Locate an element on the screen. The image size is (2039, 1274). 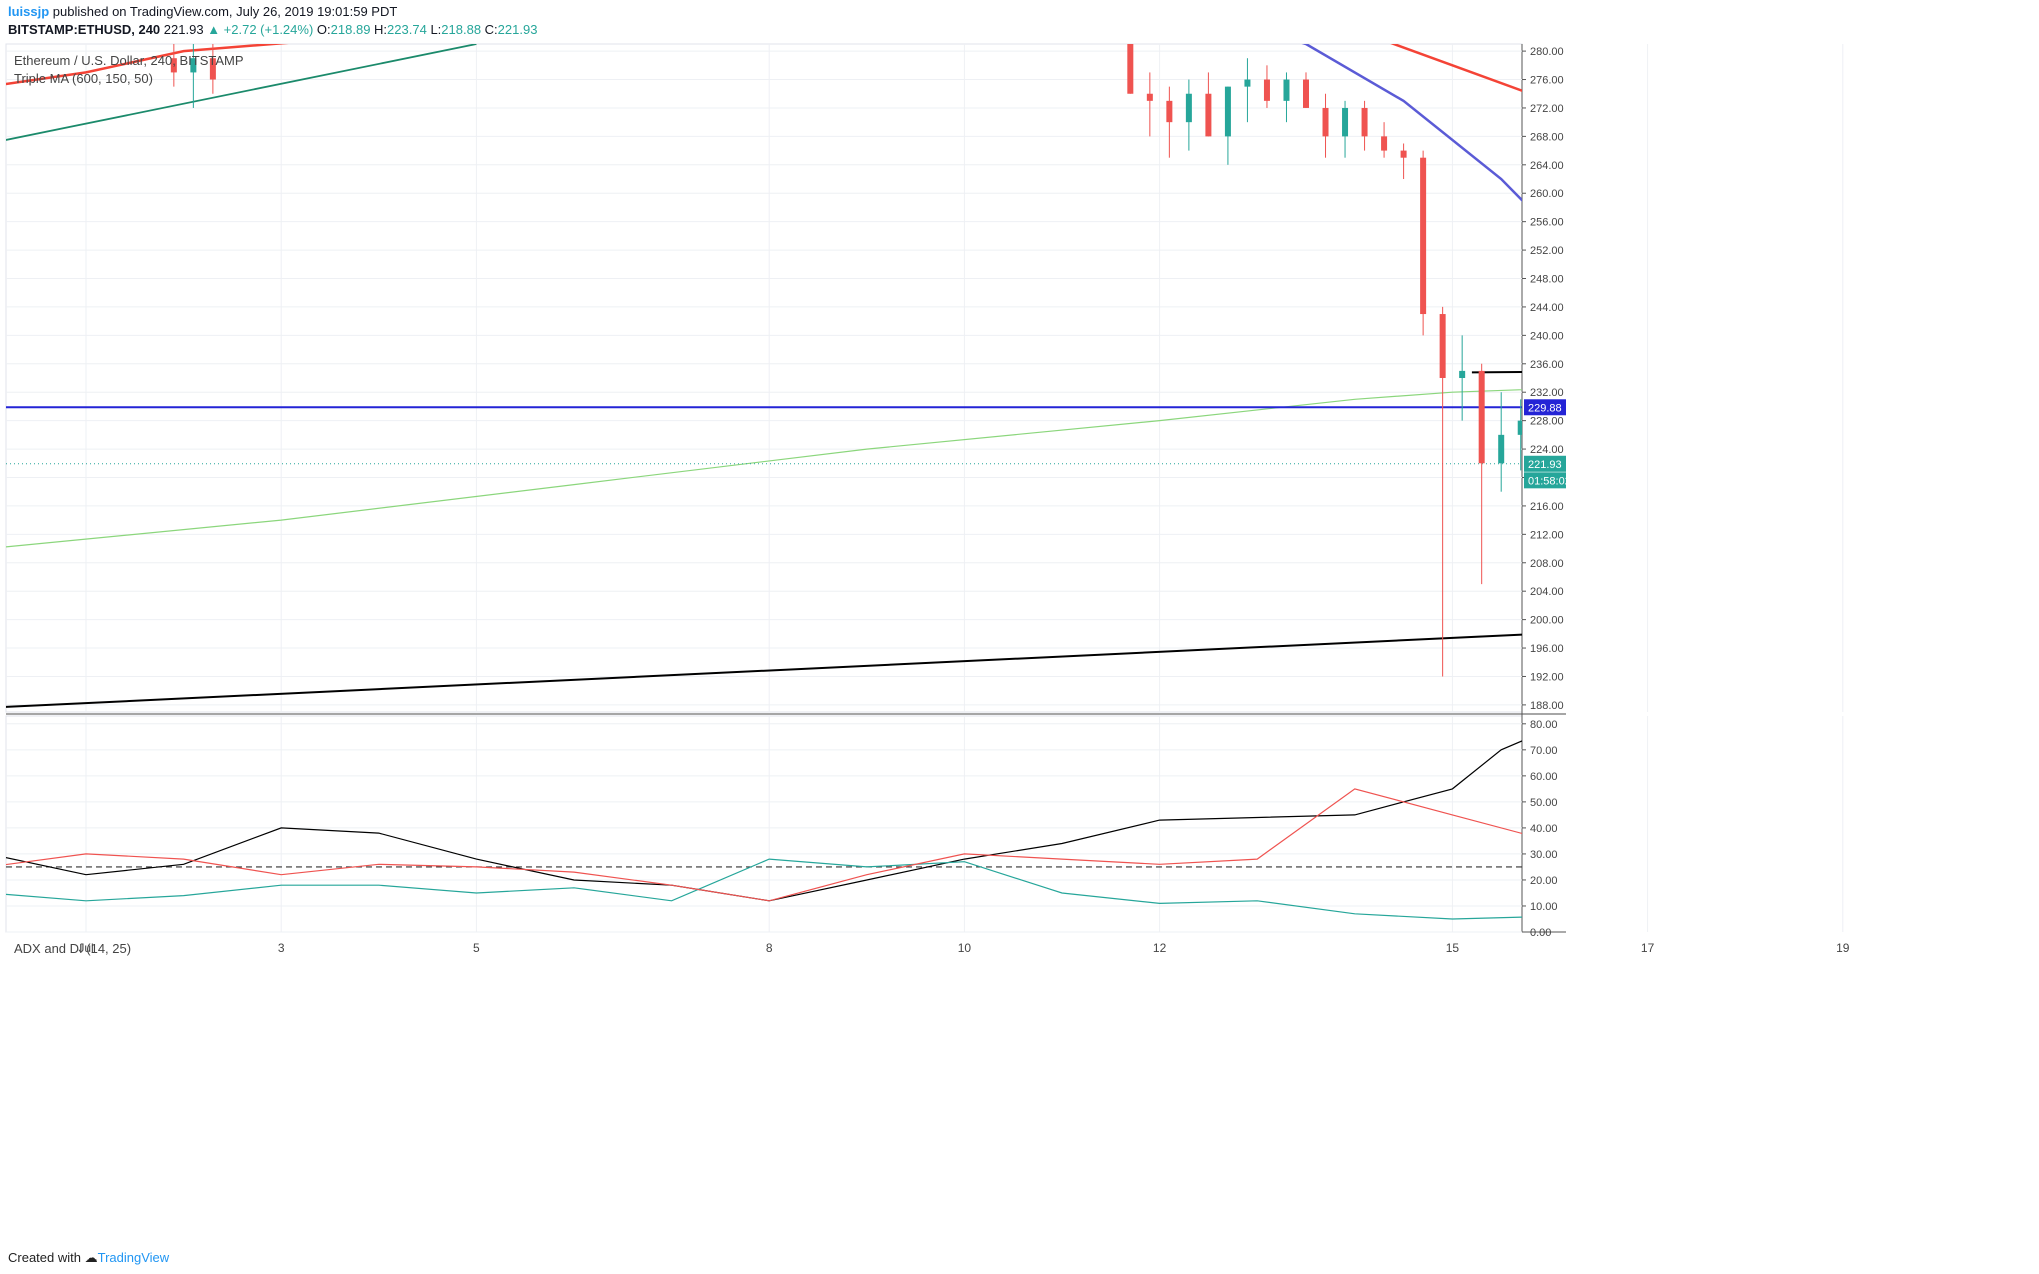
adx-y-tick-label: 30.00 is located at coordinates (1544, 855).